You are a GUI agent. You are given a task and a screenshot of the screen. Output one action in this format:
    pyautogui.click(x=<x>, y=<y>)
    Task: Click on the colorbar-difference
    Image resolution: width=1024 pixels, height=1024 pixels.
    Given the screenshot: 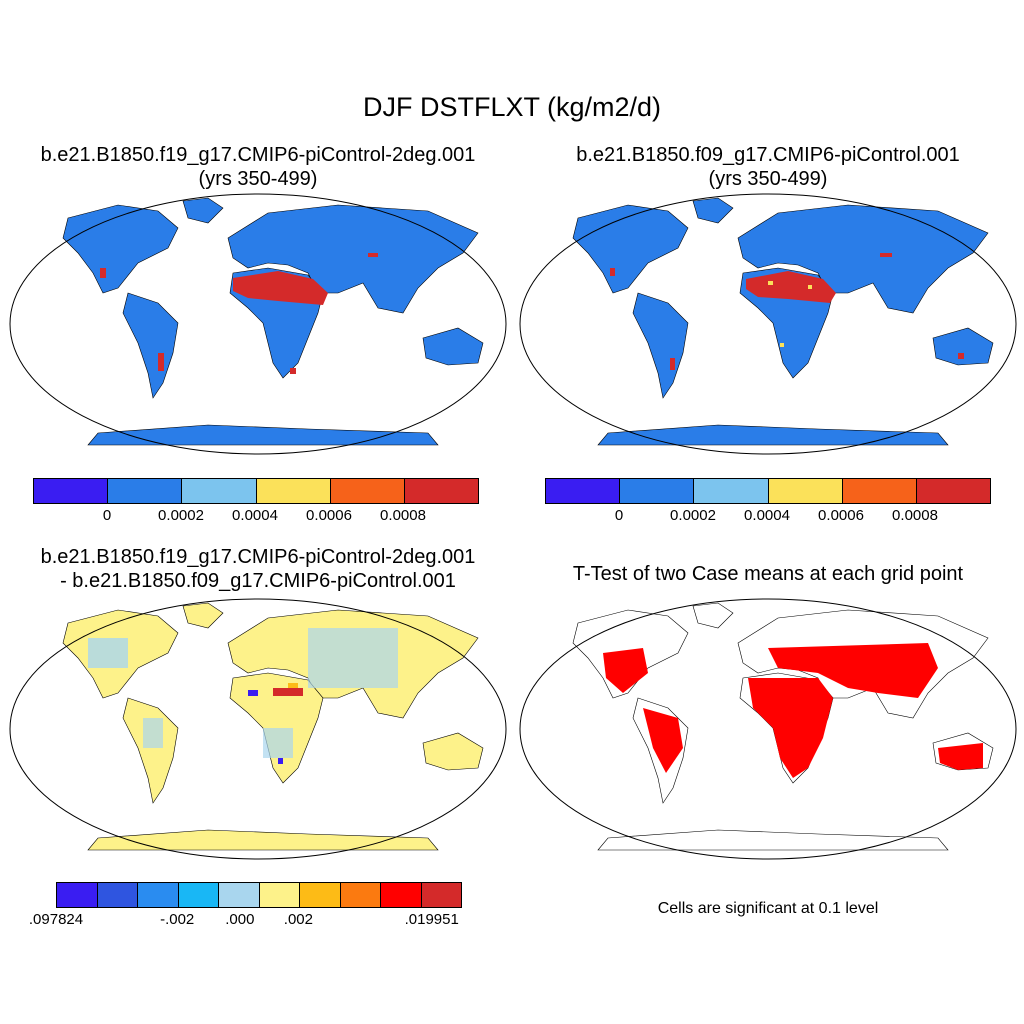 What is the action you would take?
    pyautogui.click(x=259, y=895)
    